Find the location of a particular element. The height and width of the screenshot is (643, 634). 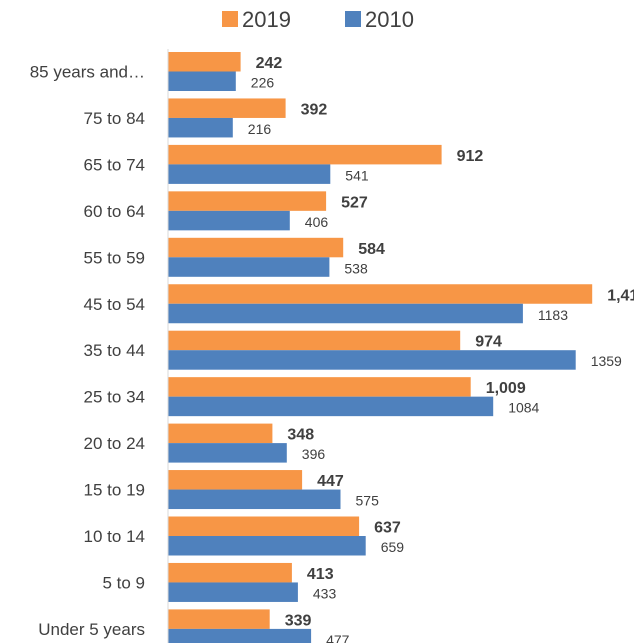

data-label-2019: 974 is located at coordinates (488, 342).